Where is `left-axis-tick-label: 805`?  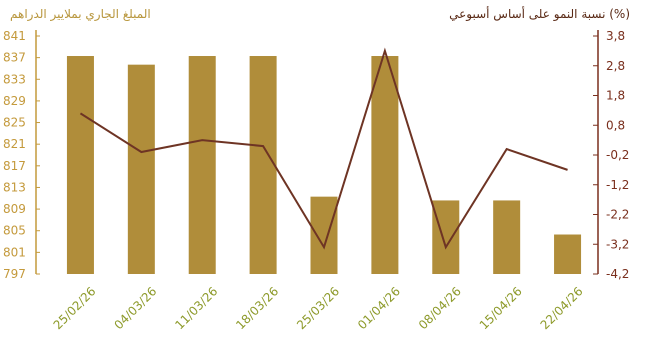
left-axis-tick-label: 805 is located at coordinates (14, 231).